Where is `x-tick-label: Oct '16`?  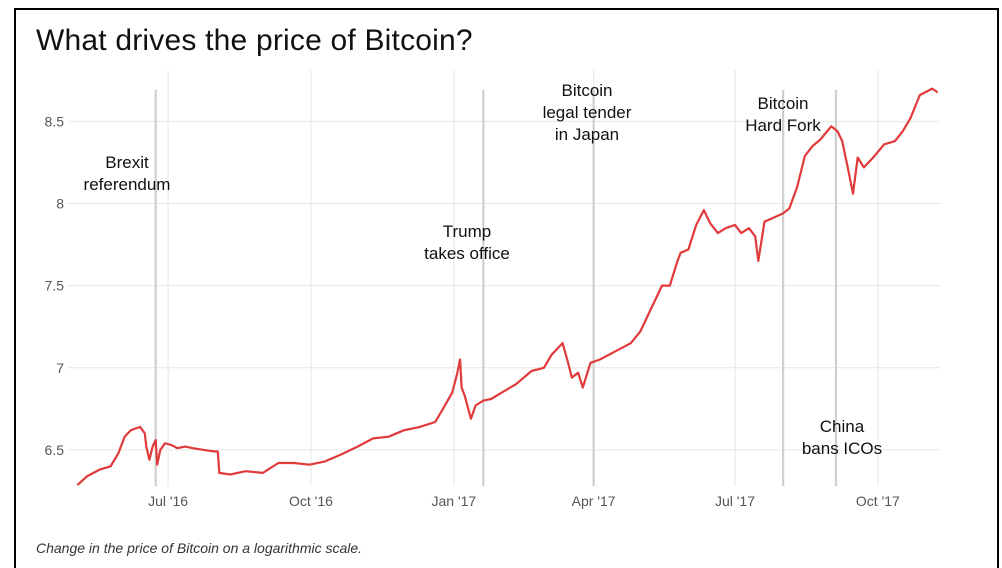
x-tick-label: Oct '16 is located at coordinates (311, 501).